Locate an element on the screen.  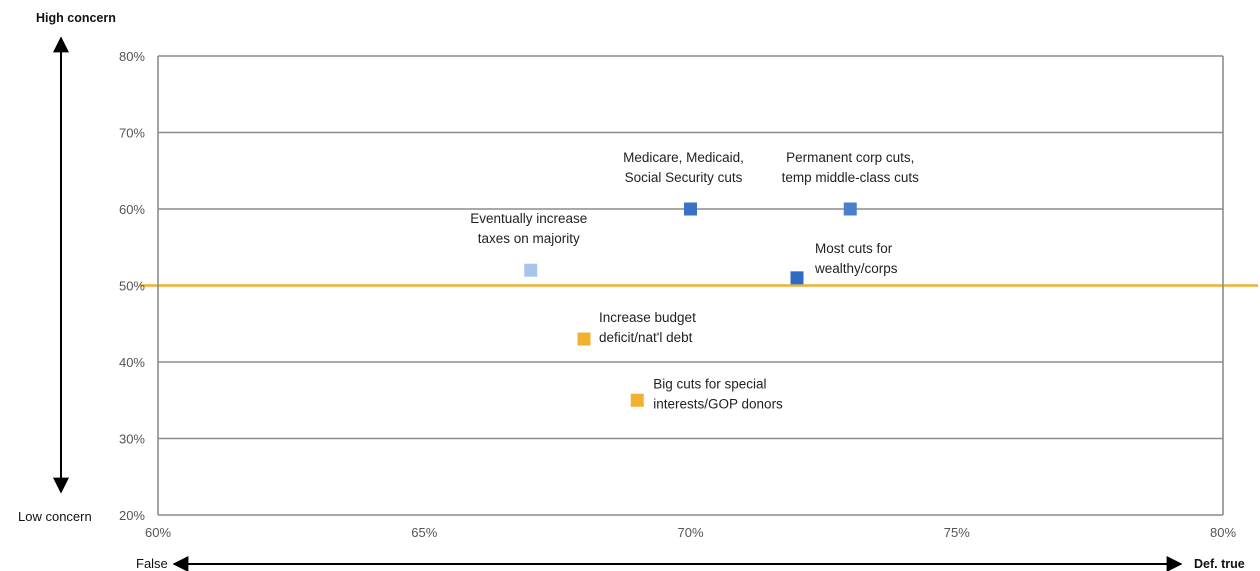
point-label: Medicare, Medicaid, Social Security cuts is located at coordinates (683, 167).